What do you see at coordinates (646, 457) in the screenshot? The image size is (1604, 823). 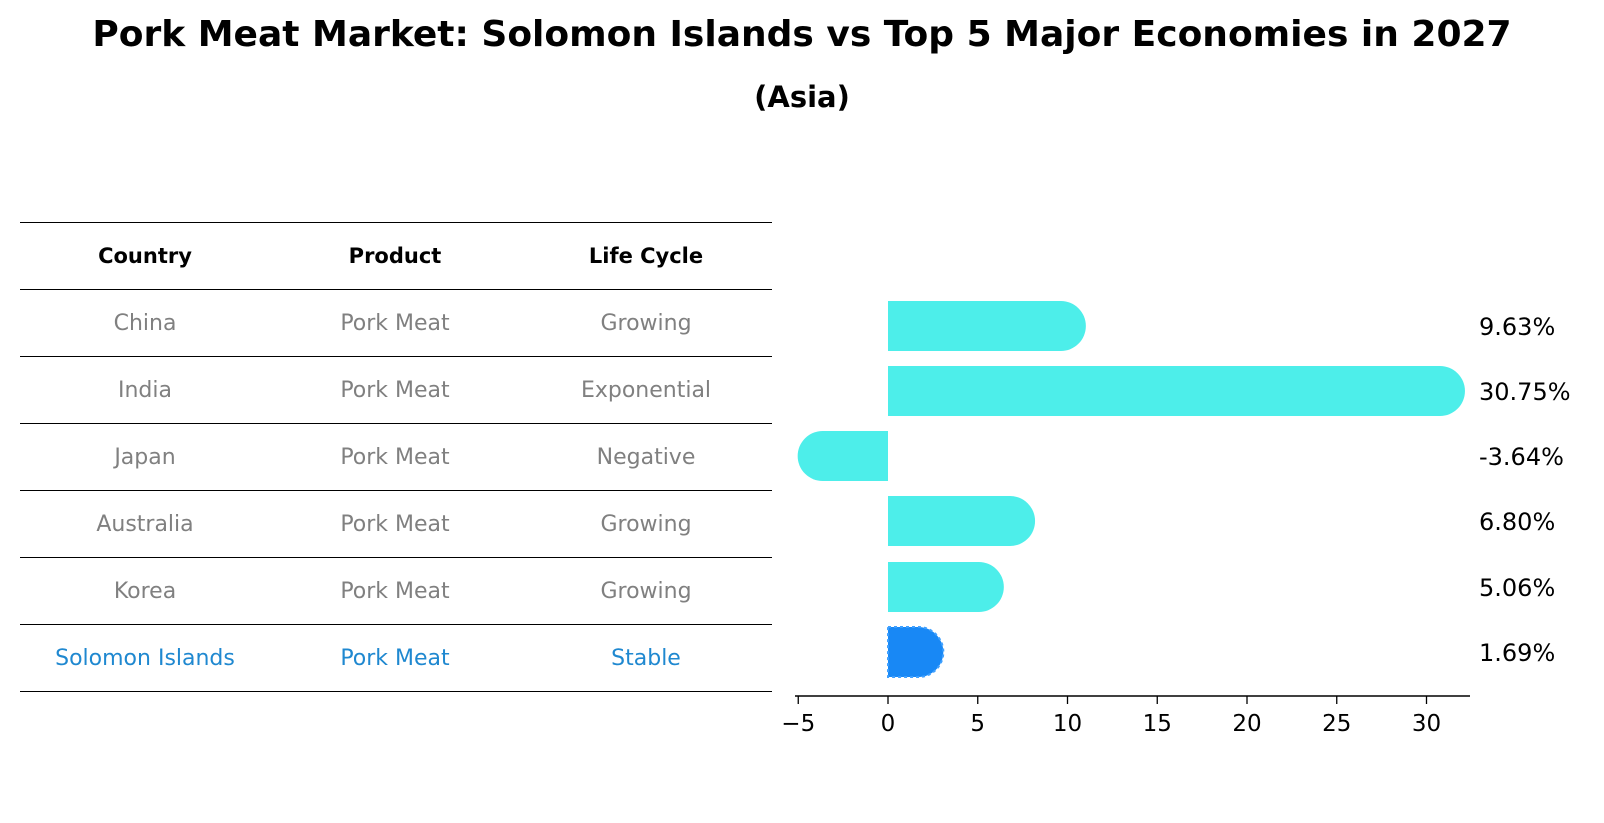 I see `cell-life-cycle: Negative` at bounding box center [646, 457].